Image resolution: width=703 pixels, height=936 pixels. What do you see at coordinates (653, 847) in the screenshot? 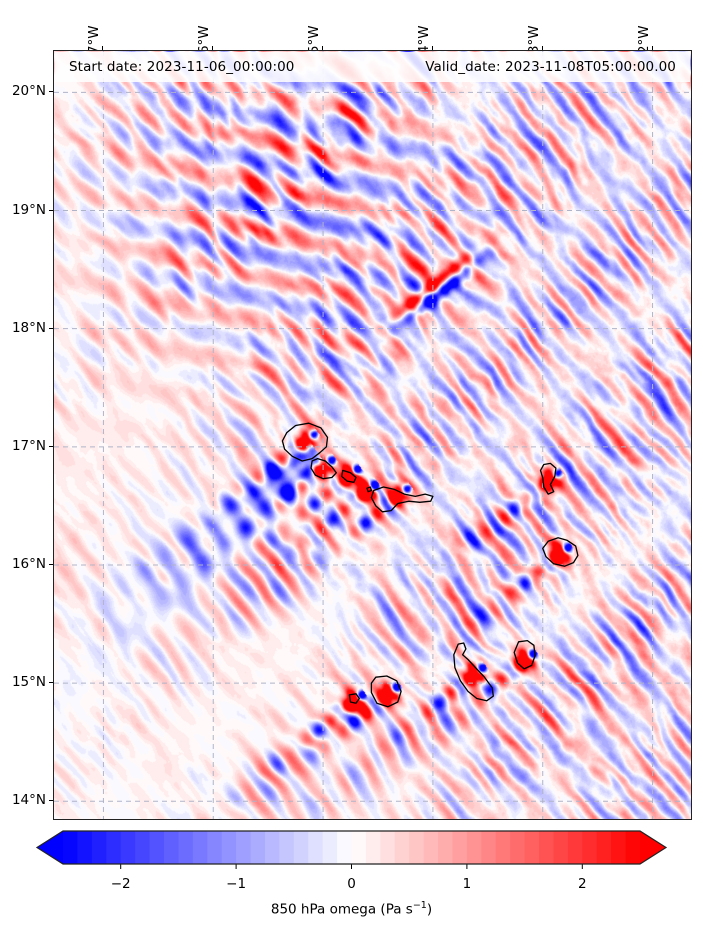
I see `colorbar-extend-max` at bounding box center [653, 847].